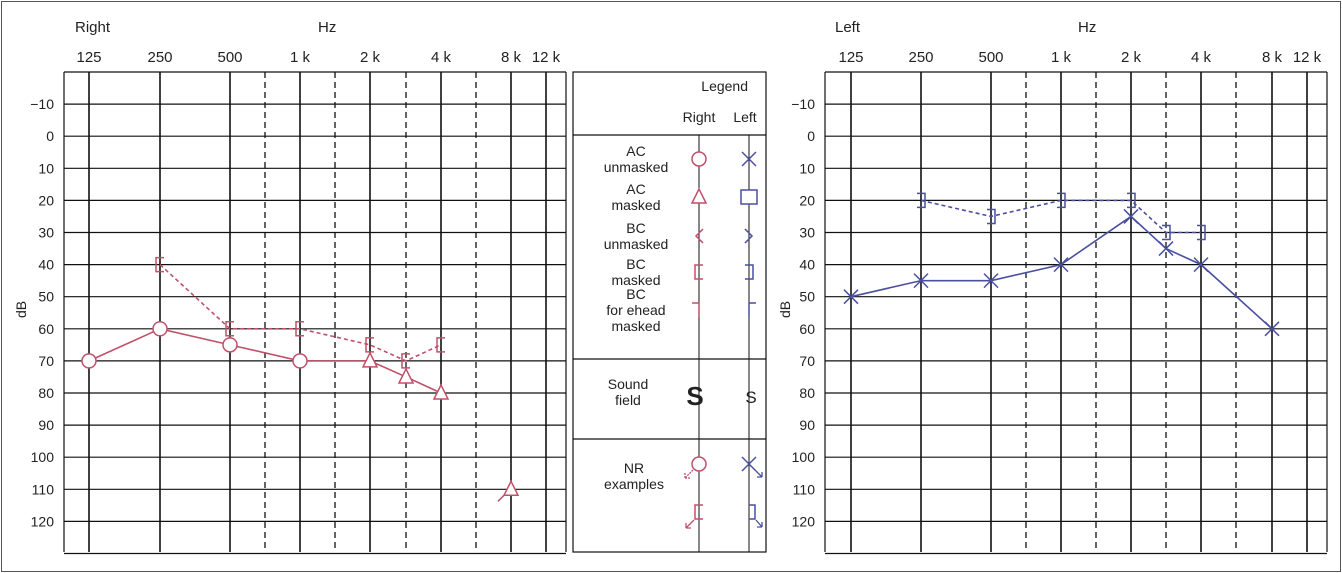  Describe the element at coordinates (807, 200) in the screenshot. I see `left-y-tick-label: 20` at that location.